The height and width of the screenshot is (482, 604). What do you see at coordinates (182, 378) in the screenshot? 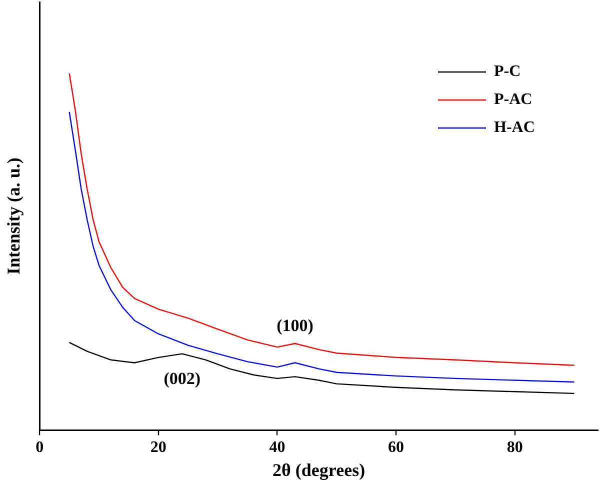
I see `annotation: (002)` at bounding box center [182, 378].